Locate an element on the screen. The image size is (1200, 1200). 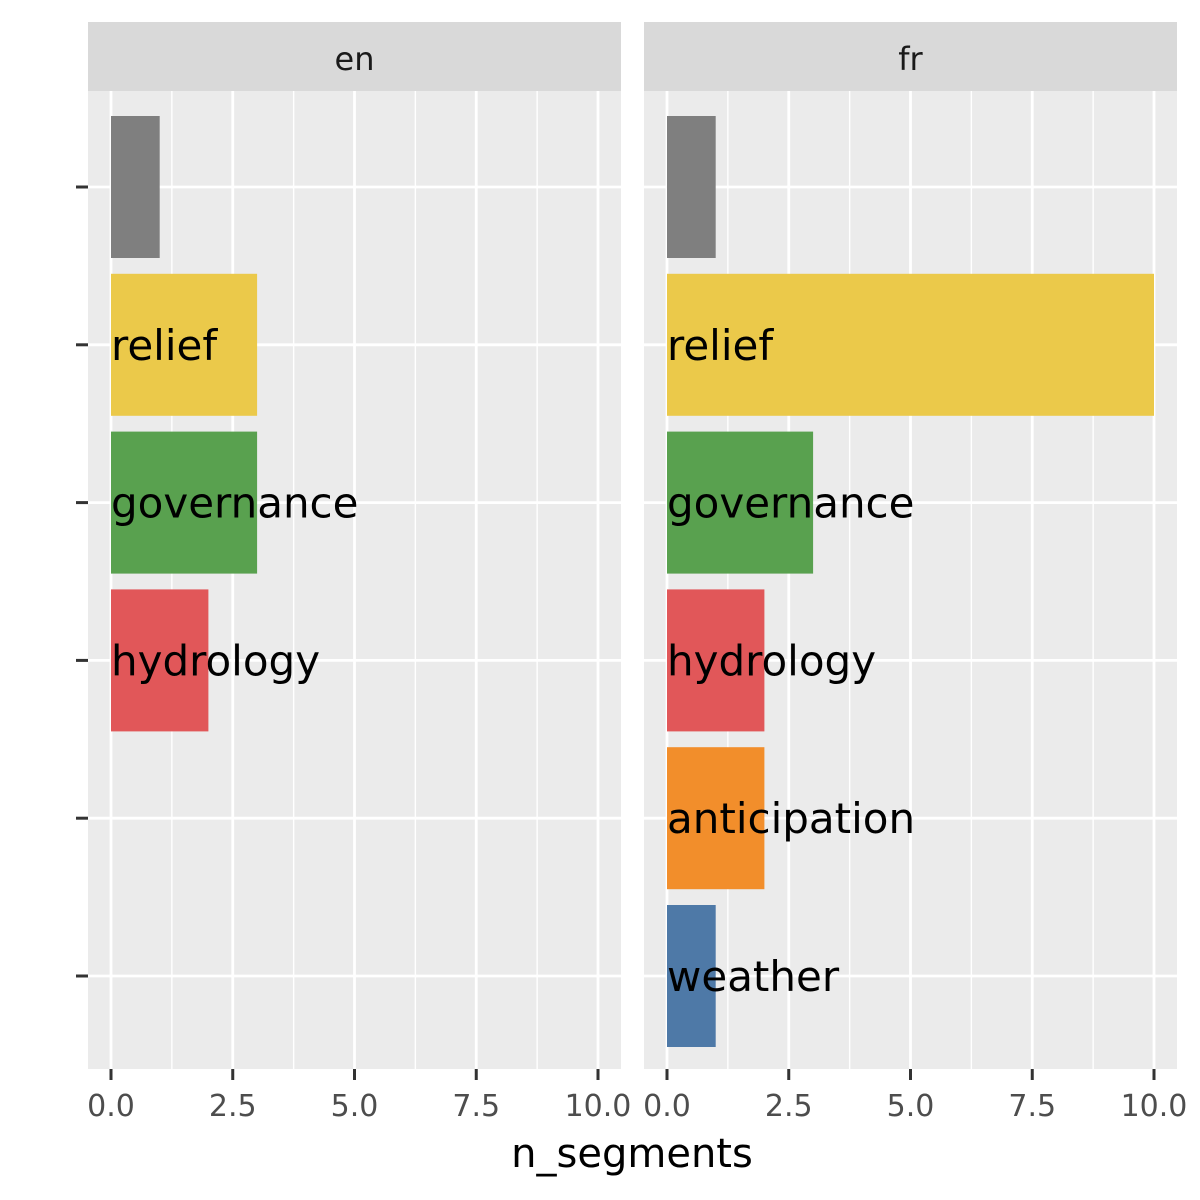
y-axis is located at coordinates (82, 581).